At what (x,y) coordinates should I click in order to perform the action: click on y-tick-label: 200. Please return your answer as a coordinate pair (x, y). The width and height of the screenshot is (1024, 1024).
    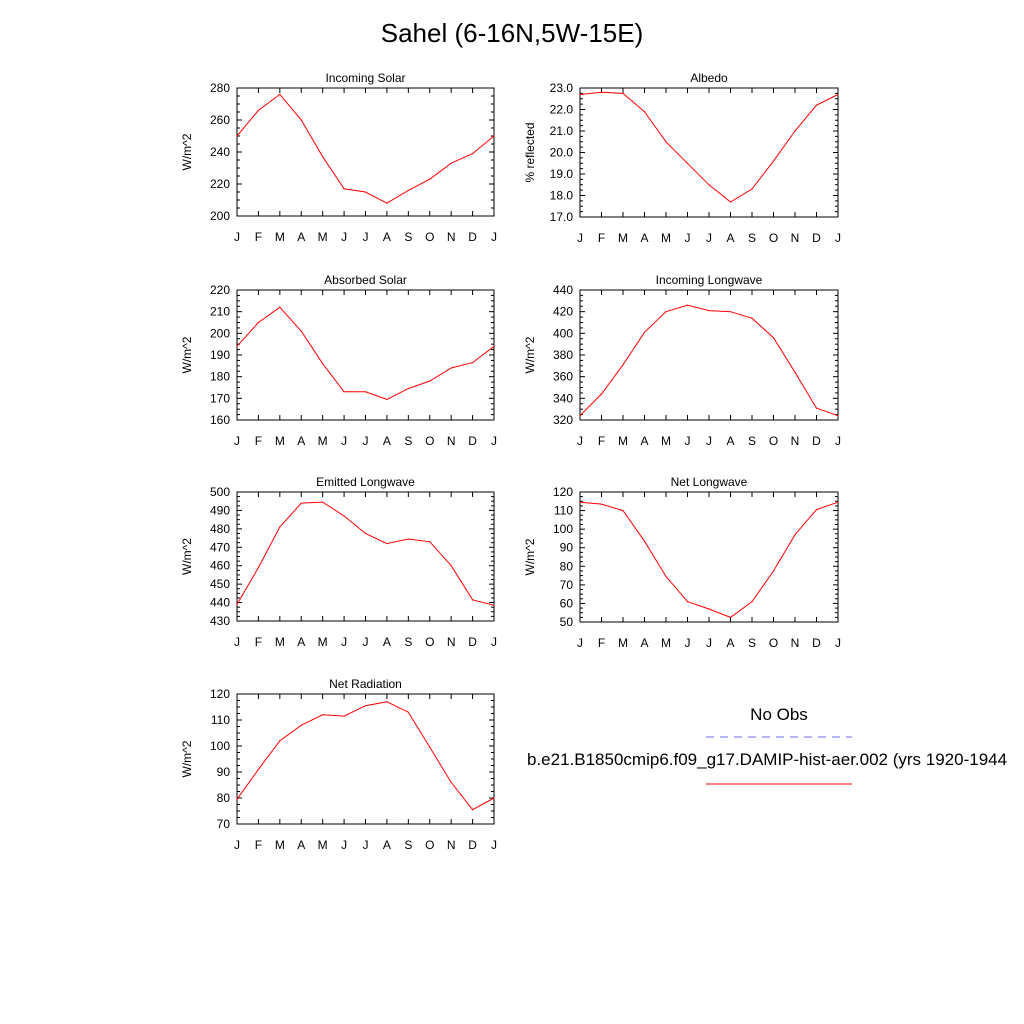
    Looking at the image, I should click on (220, 216).